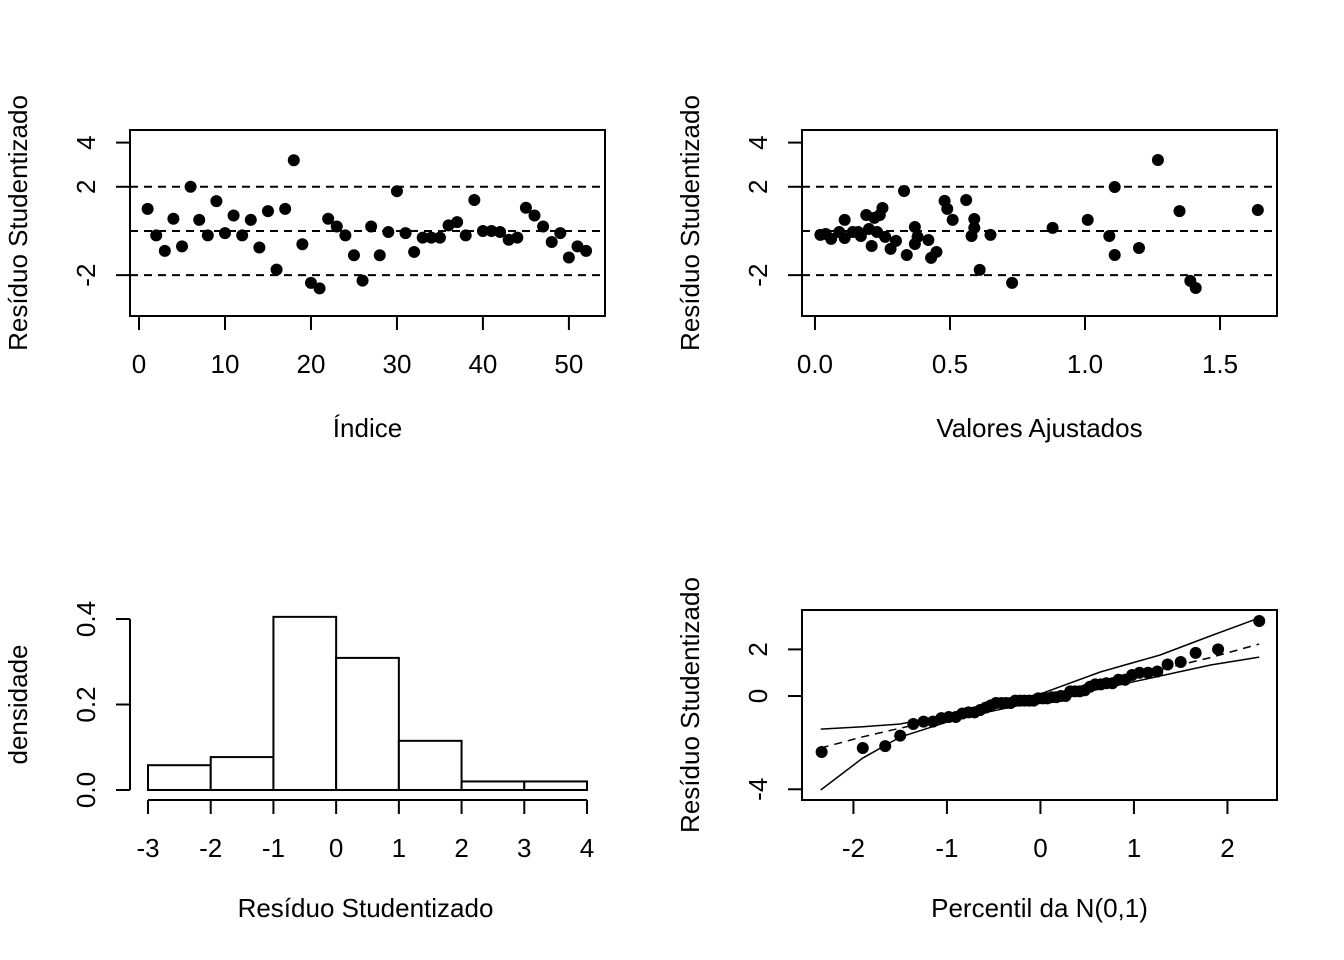 The height and width of the screenshot is (960, 1344). Describe the element at coordinates (1040, 673) in the screenshot. I see `envelope-upper` at that location.